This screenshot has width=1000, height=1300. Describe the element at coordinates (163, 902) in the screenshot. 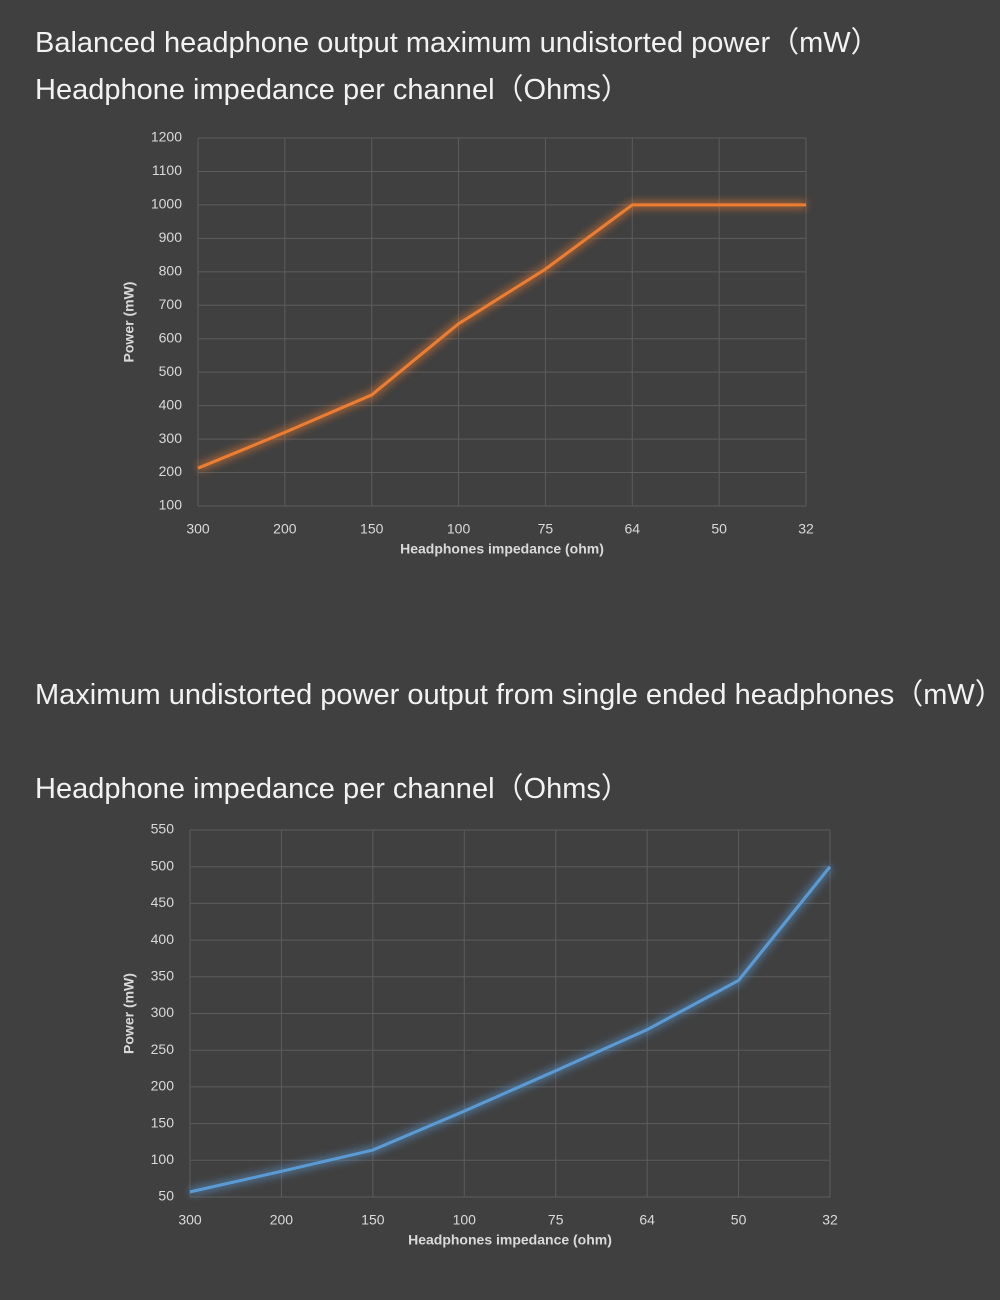

I see `y-tick-label: 450` at that location.